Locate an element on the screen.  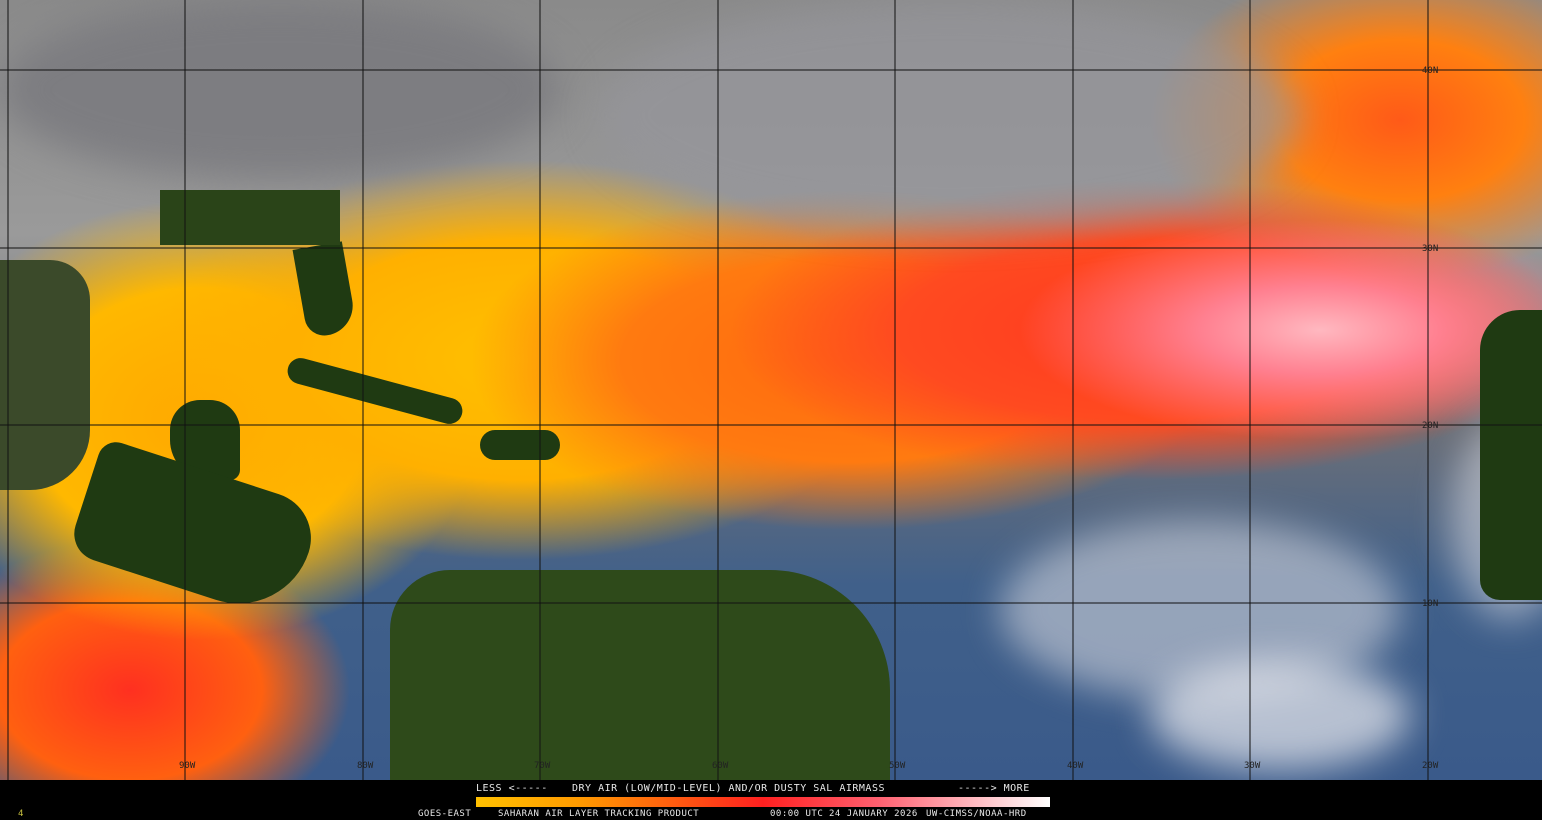
frame-number: 4 is located at coordinates (21, 814).